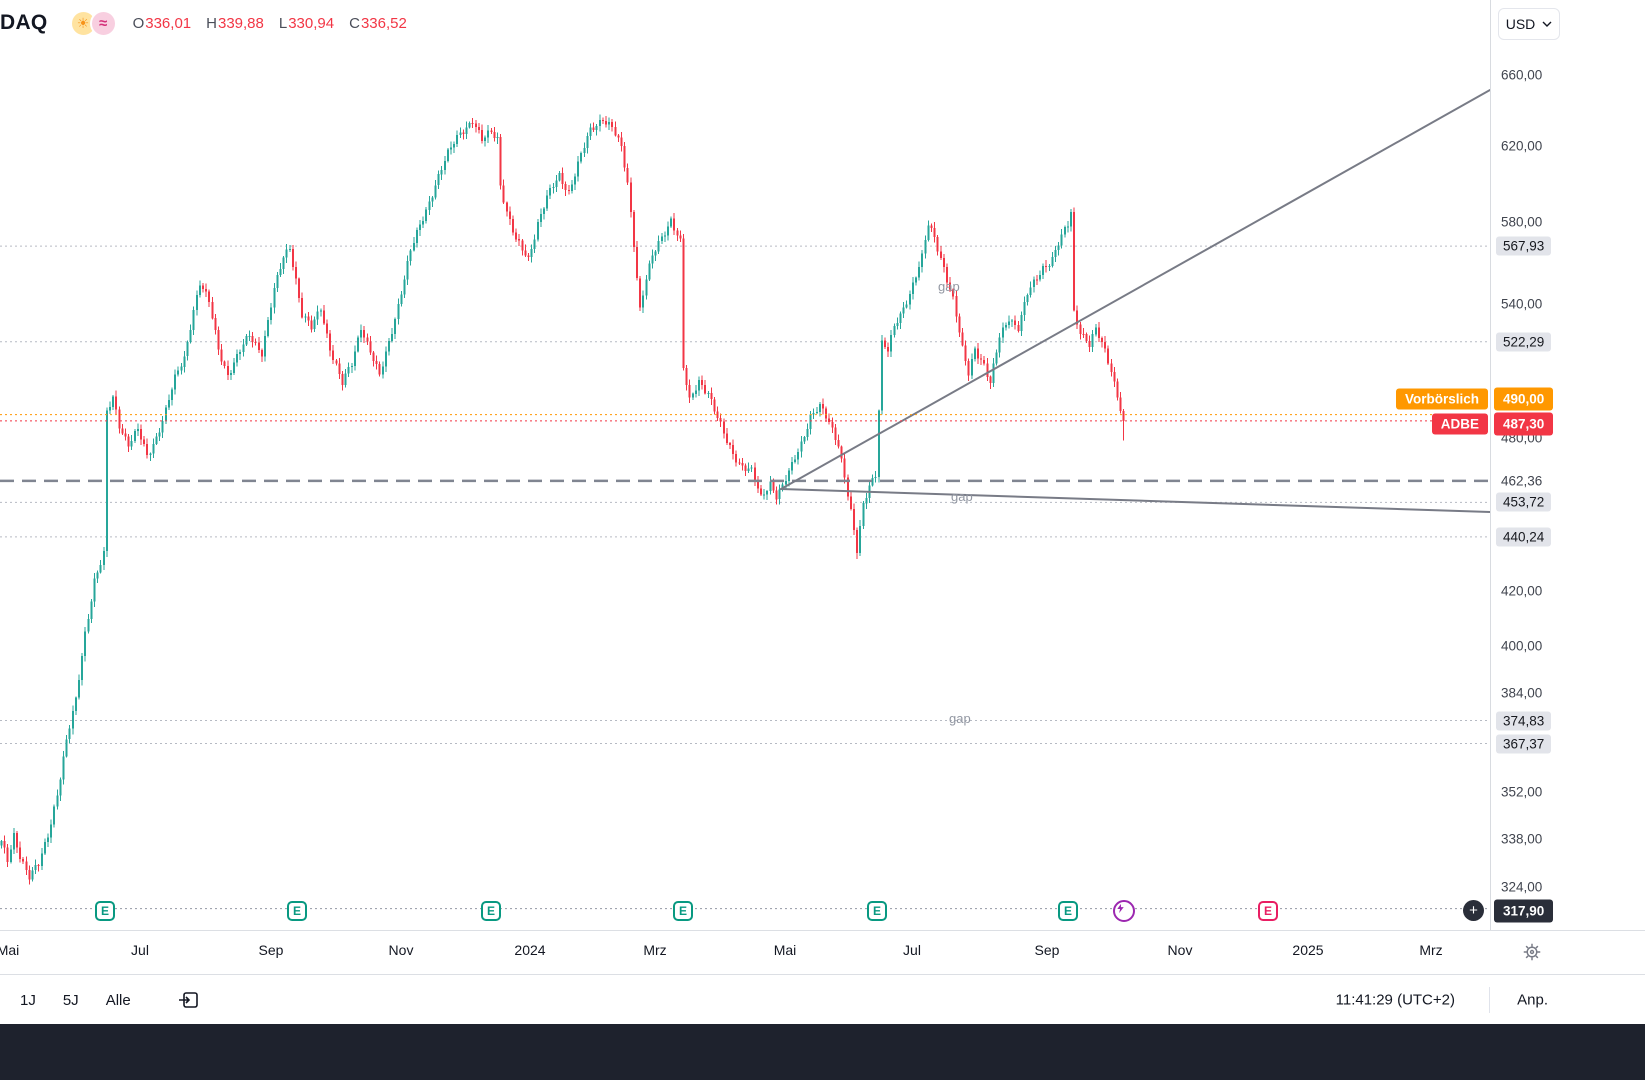 The height and width of the screenshot is (1080, 1645). Describe the element at coordinates (1524, 911) in the screenshot. I see `alert-level-value: 317,90` at that location.